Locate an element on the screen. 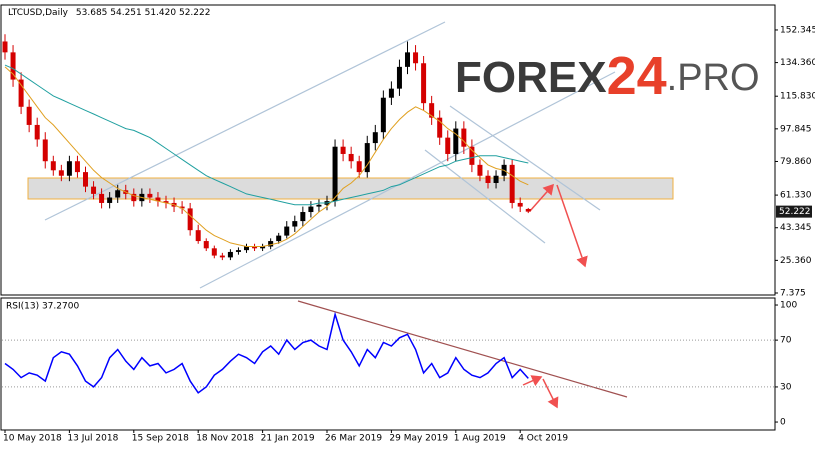  x-tick-label: 4 Oct 2019 is located at coordinates (543, 439).